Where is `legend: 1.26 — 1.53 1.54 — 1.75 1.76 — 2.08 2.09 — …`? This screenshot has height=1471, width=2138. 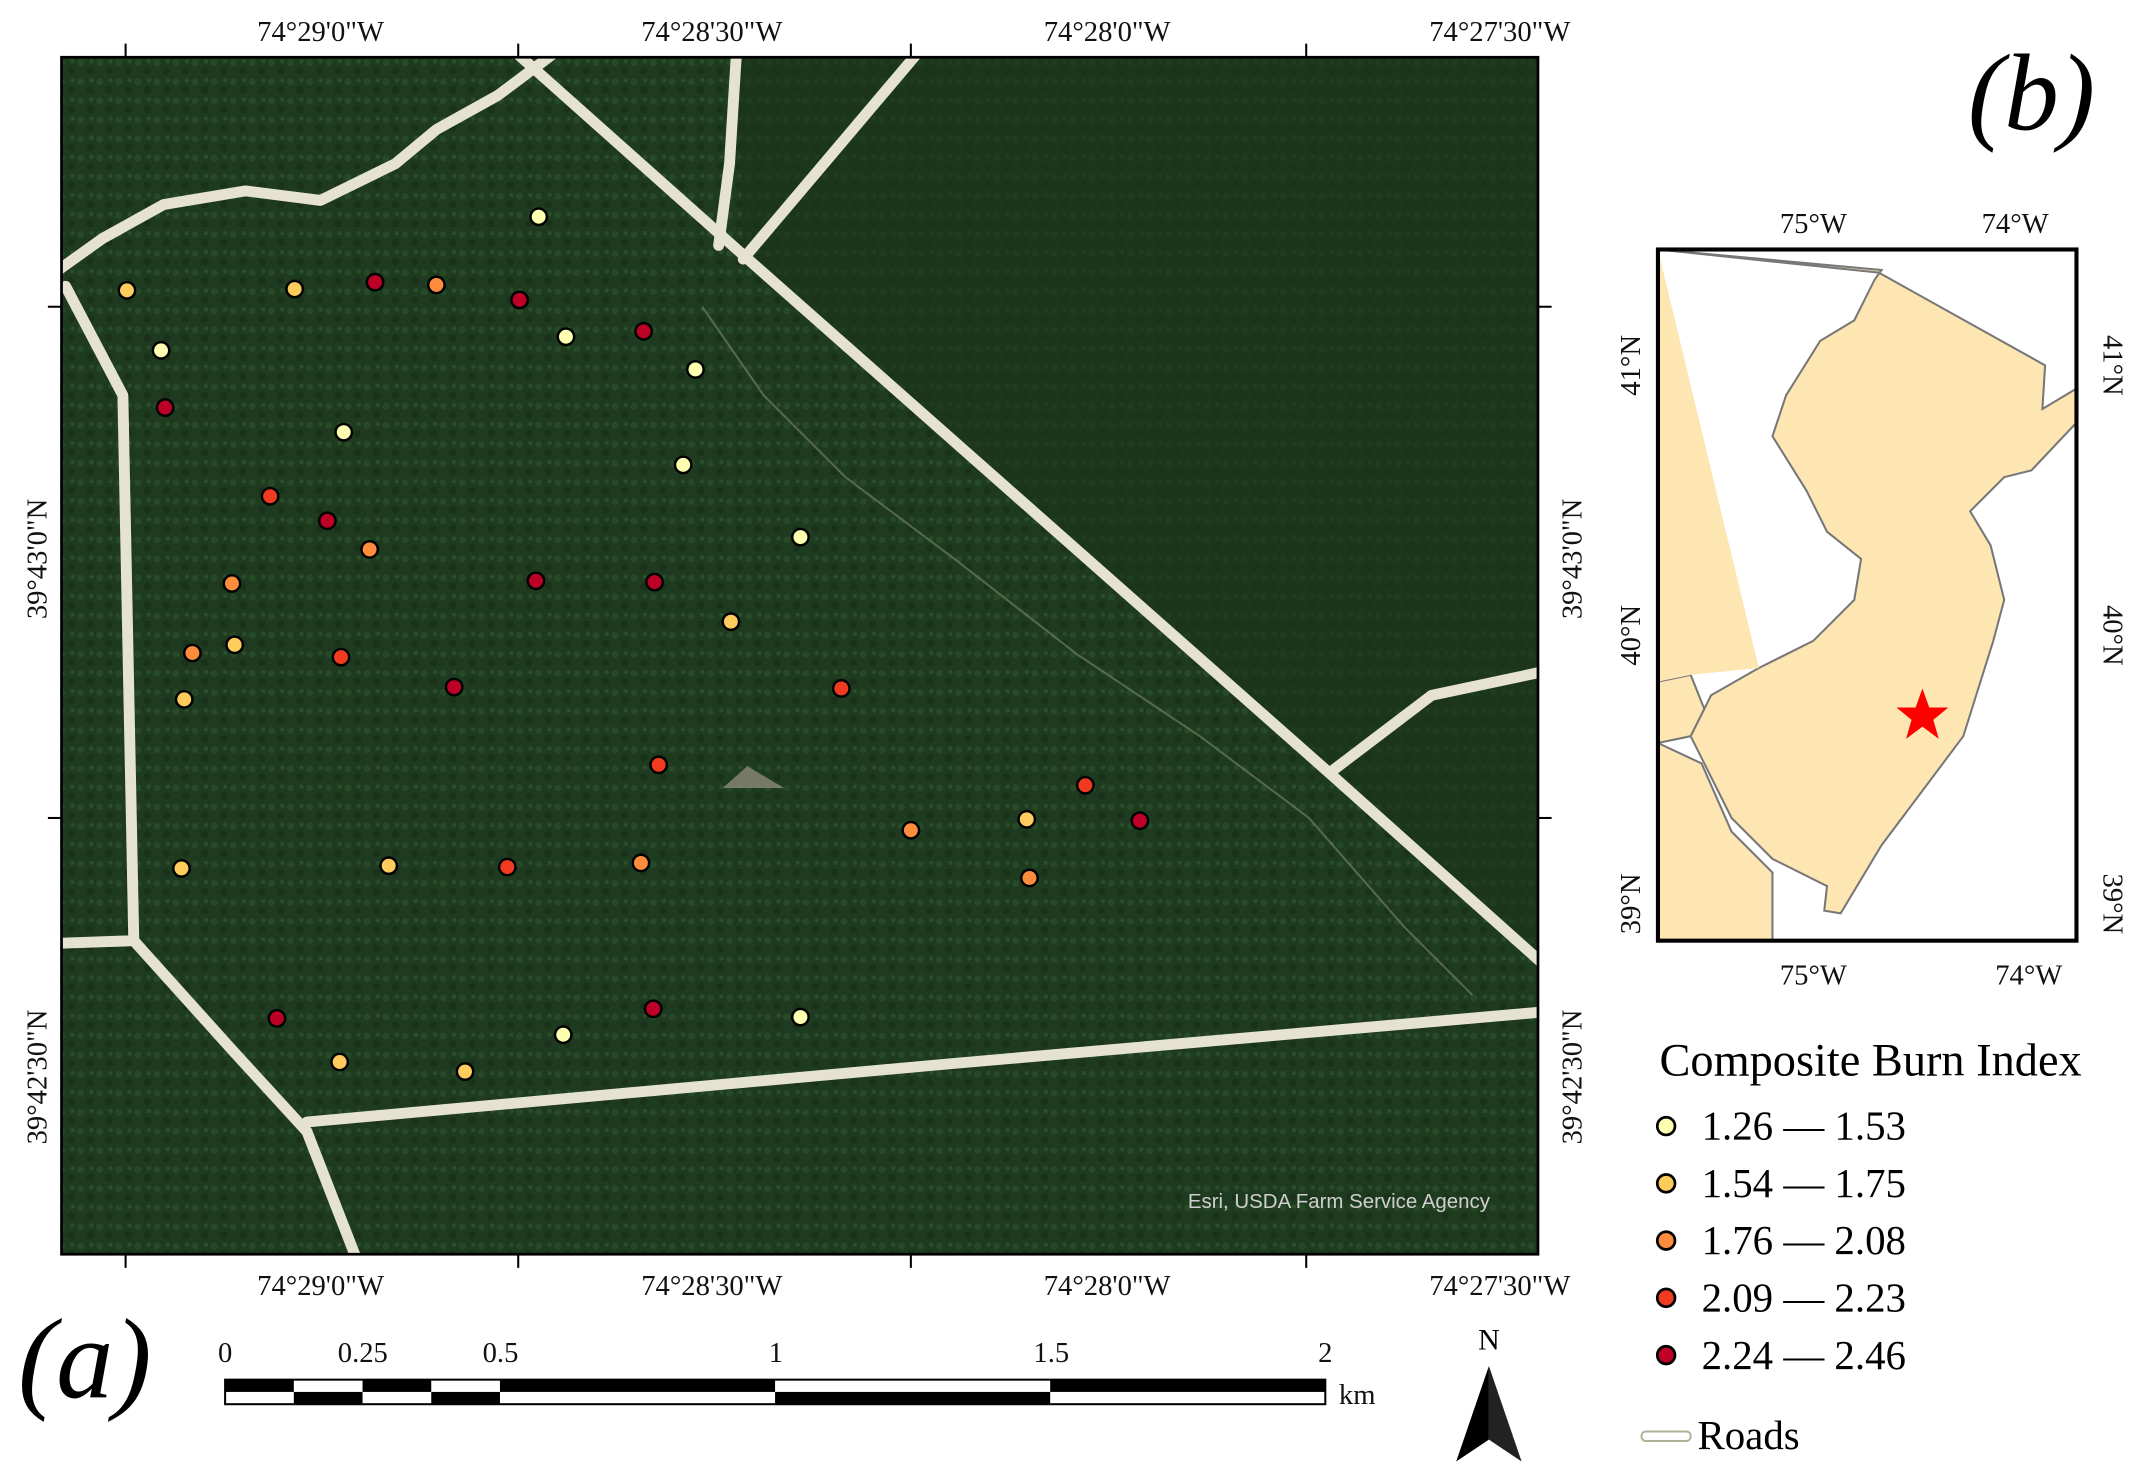
legend: 1.26 — 1.53 1.54 — 1.75 1.76 — 2.08 2.09 — … is located at coordinates (1780, 1241).